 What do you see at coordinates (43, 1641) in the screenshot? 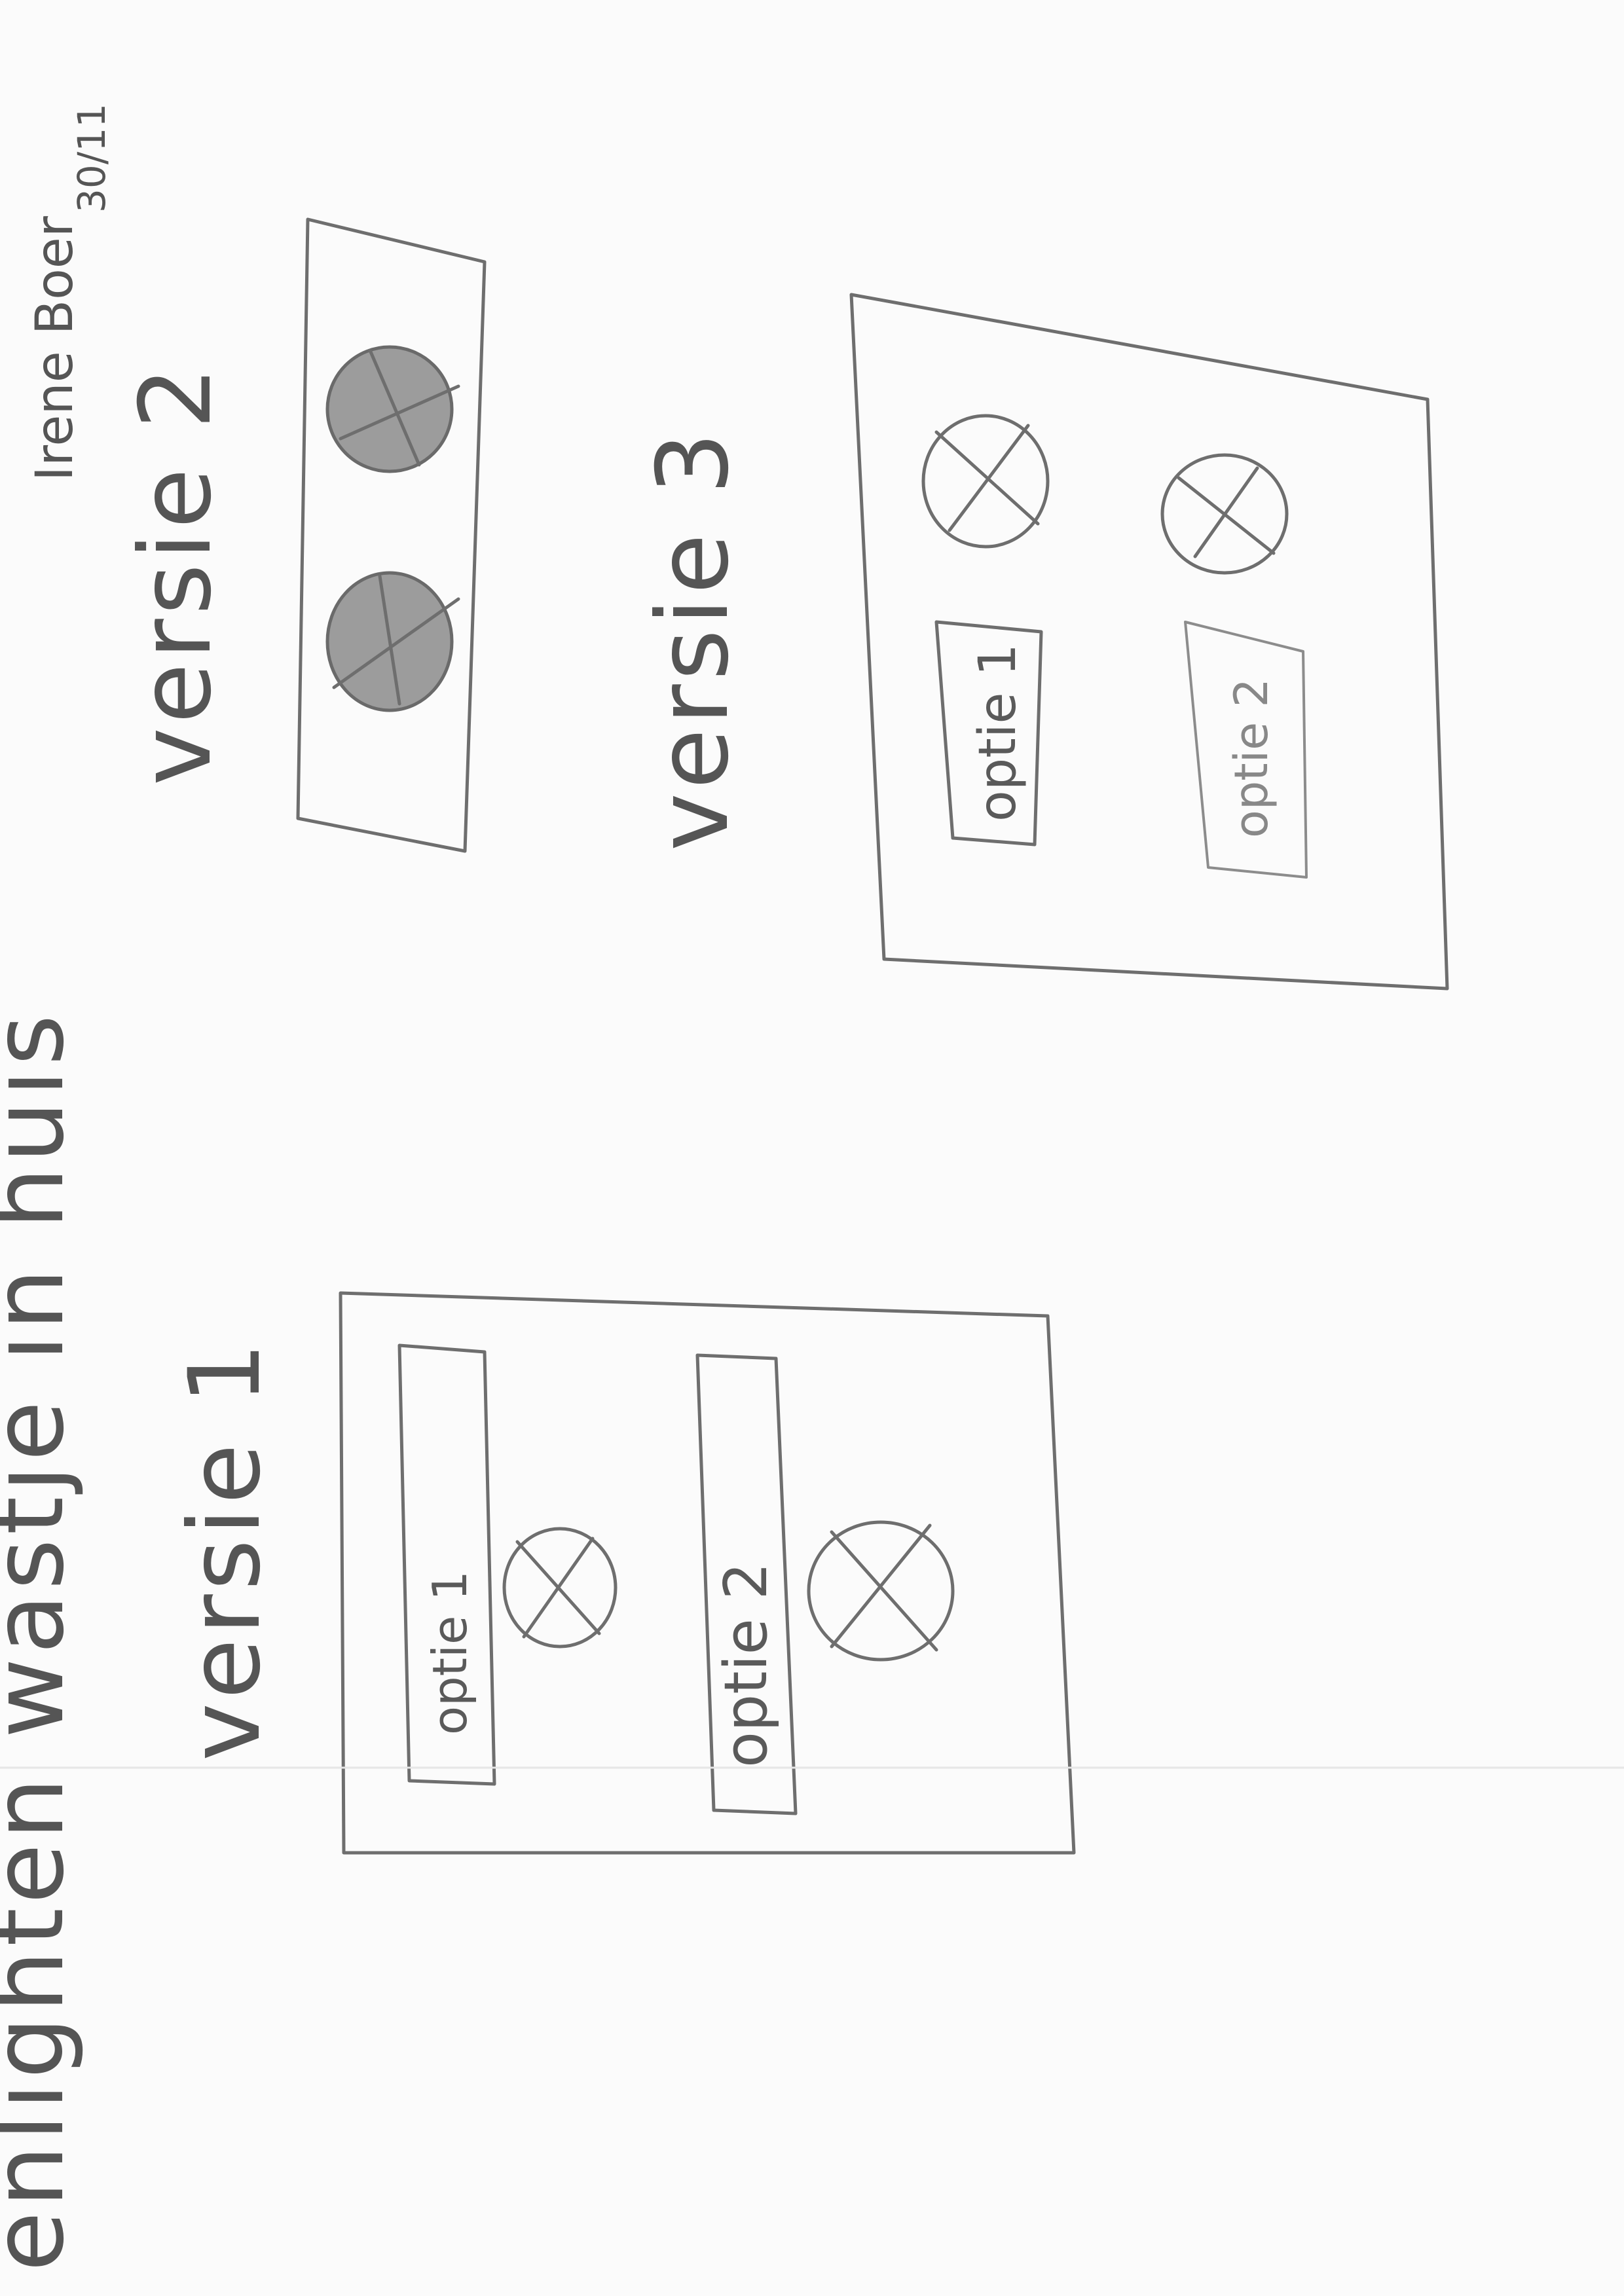
I see `page-title: enlighten wastje in huis` at bounding box center [43, 1641].